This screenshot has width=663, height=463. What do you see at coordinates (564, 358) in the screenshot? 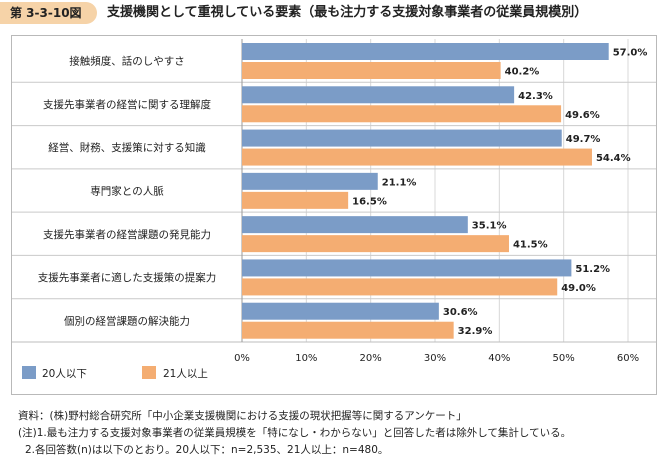
I see `x-tick-label: 50%` at bounding box center [564, 358].